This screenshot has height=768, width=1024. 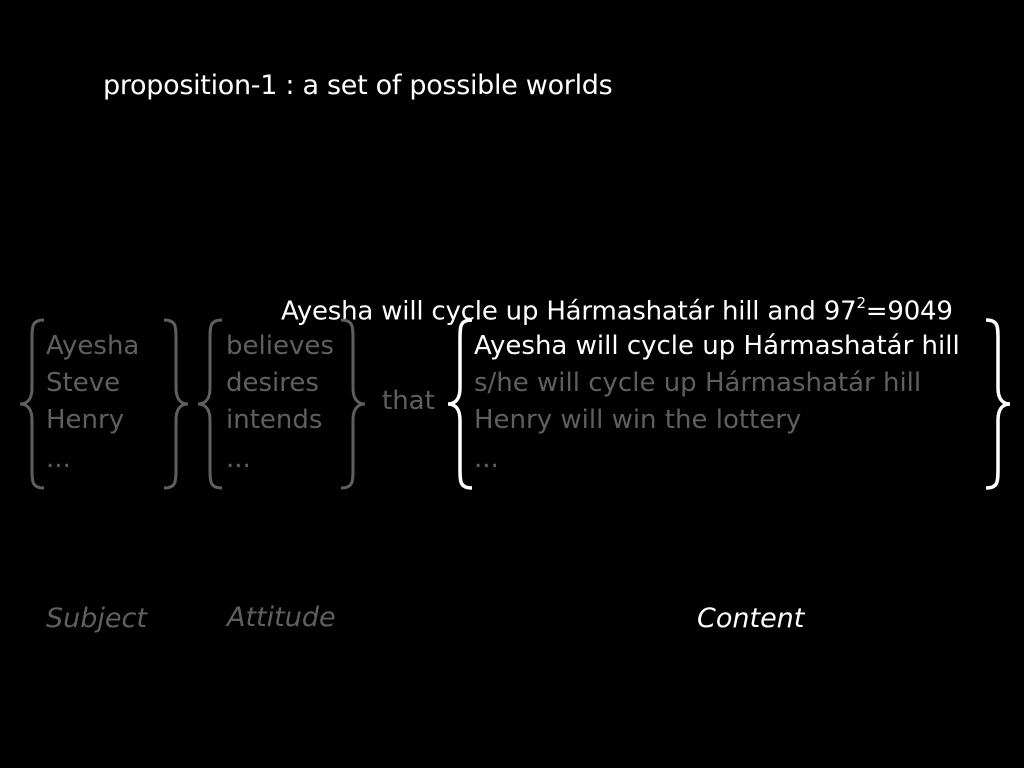 What do you see at coordinates (861, 303) in the screenshot?
I see `exponent: 2` at bounding box center [861, 303].